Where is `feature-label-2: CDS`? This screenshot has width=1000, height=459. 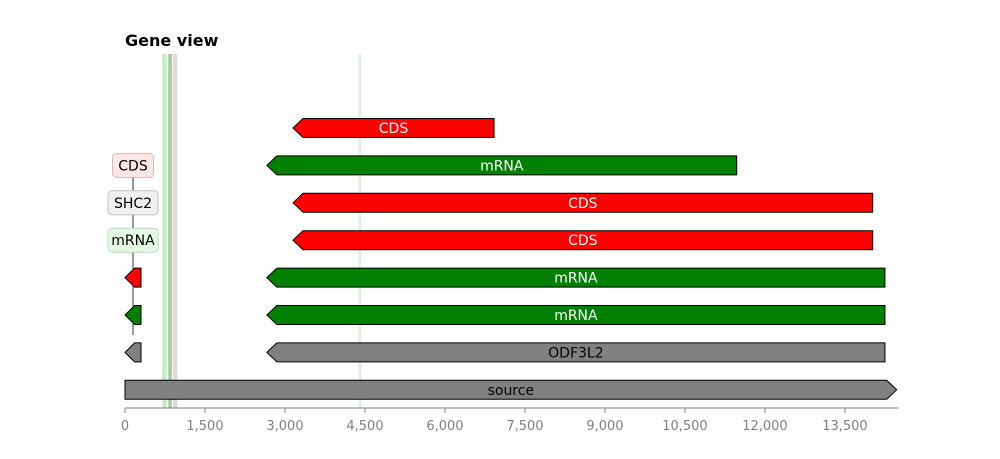
feature-label-2: CDS is located at coordinates (583, 204).